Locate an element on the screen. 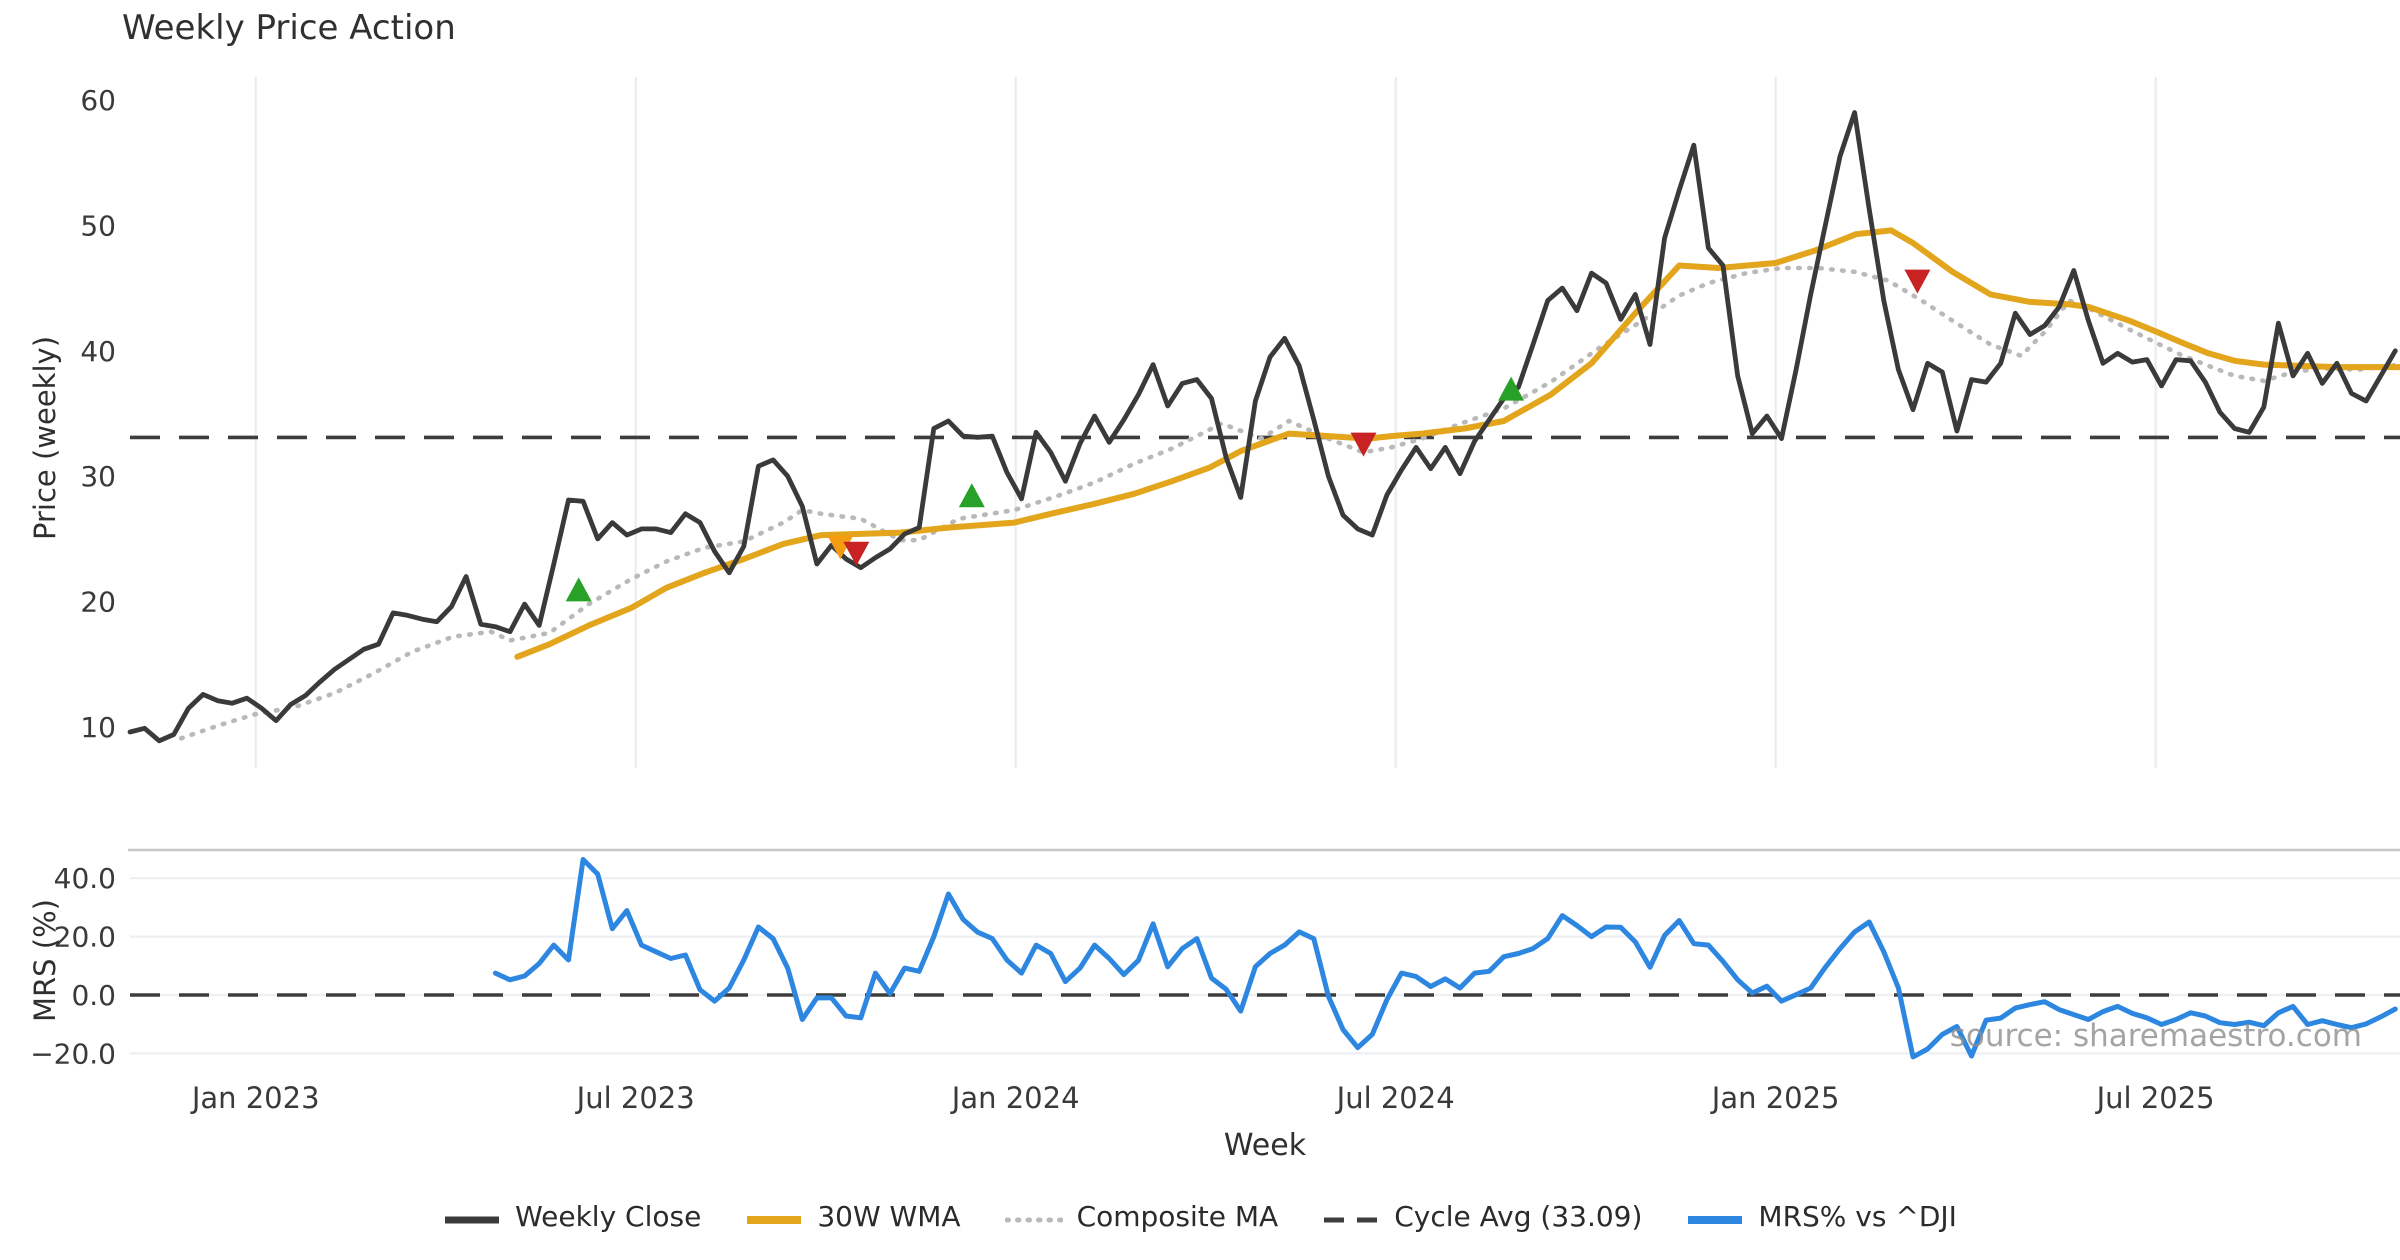 This screenshot has height=1260, width=2400. x-axis-label: Week is located at coordinates (1265, 1145).